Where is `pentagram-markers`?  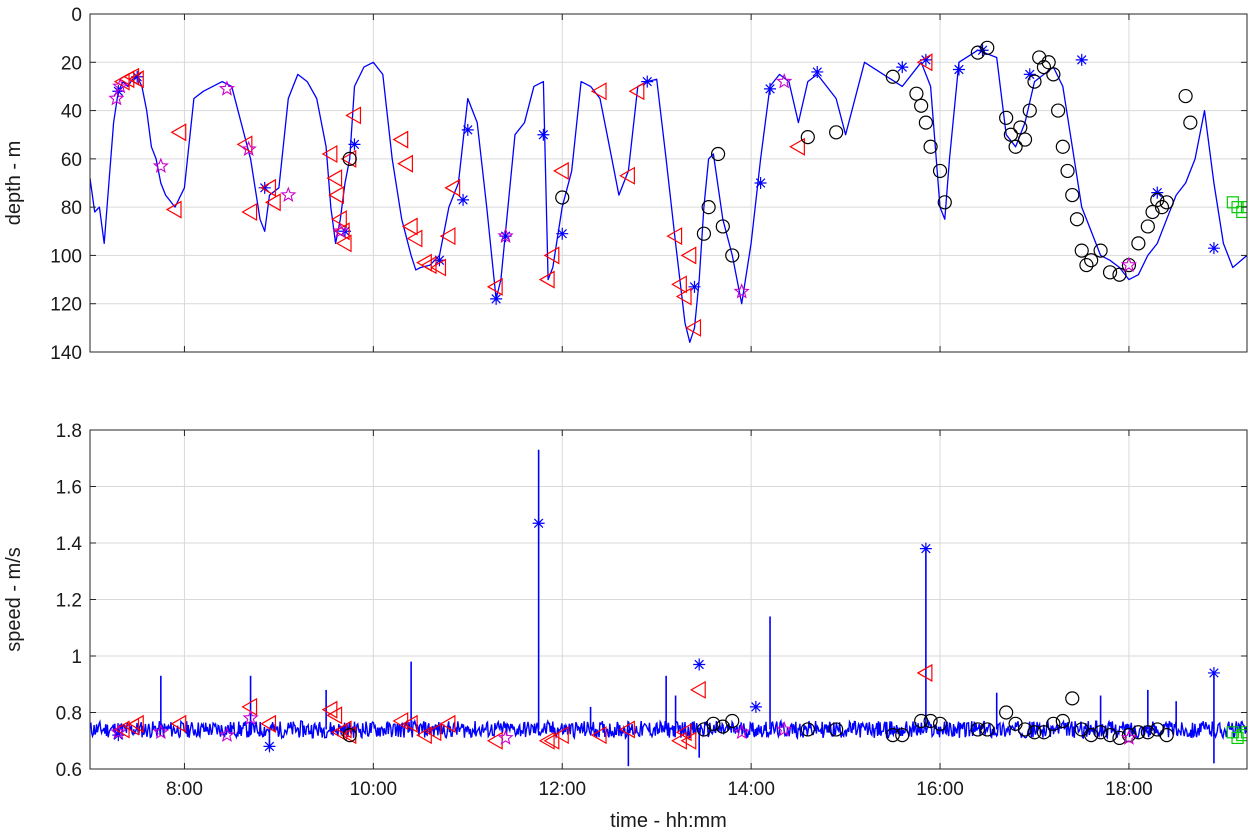 pentagram-markers is located at coordinates (624, 727).